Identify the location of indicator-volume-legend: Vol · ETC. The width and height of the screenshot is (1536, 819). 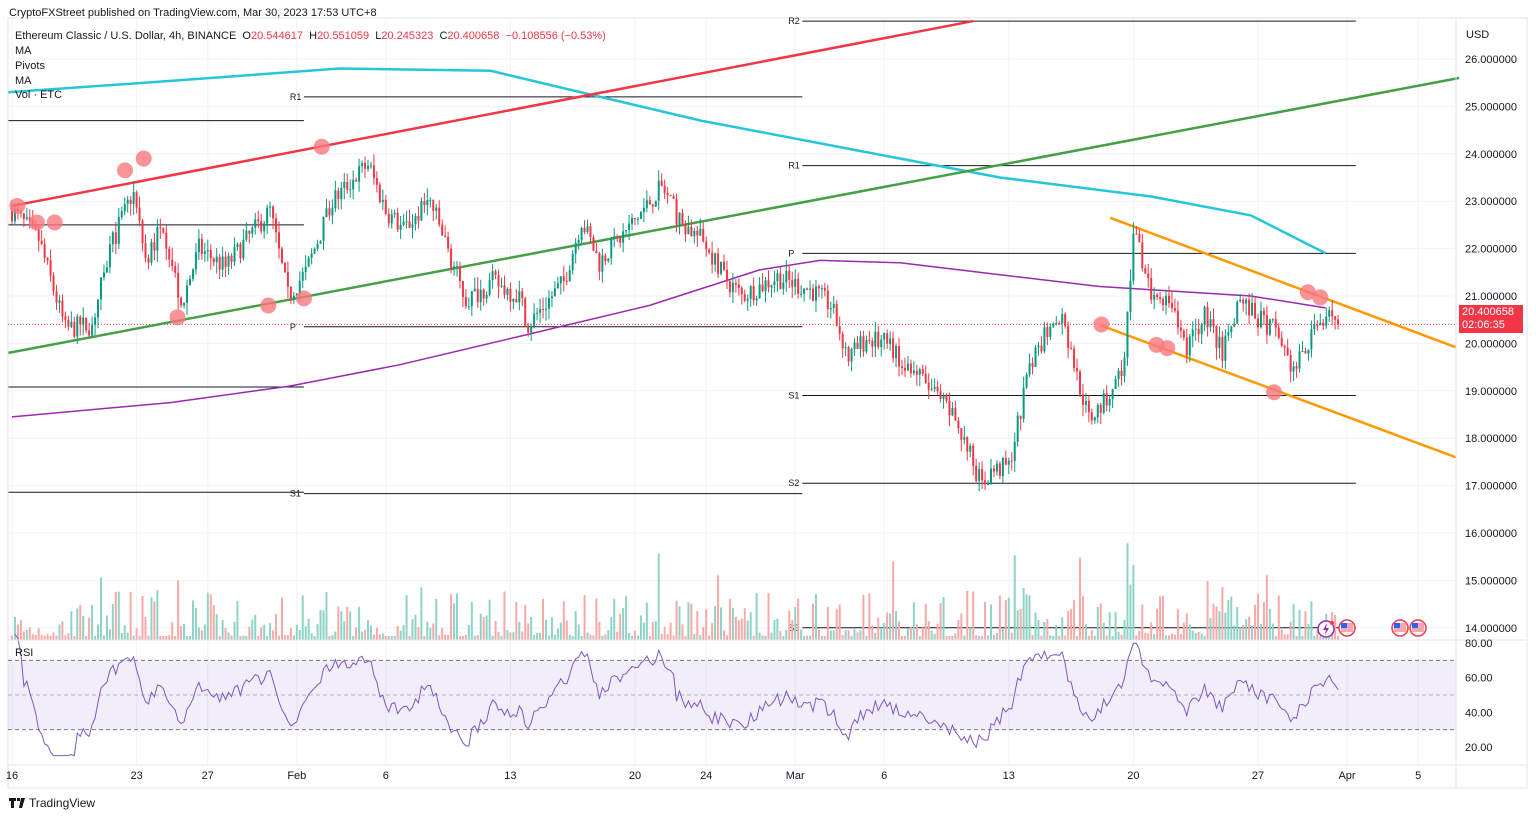
(39, 95).